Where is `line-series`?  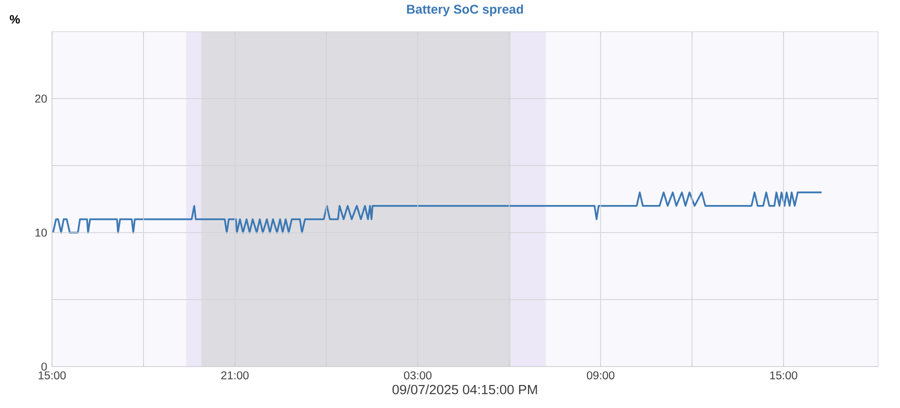
line-series is located at coordinates (437, 213).